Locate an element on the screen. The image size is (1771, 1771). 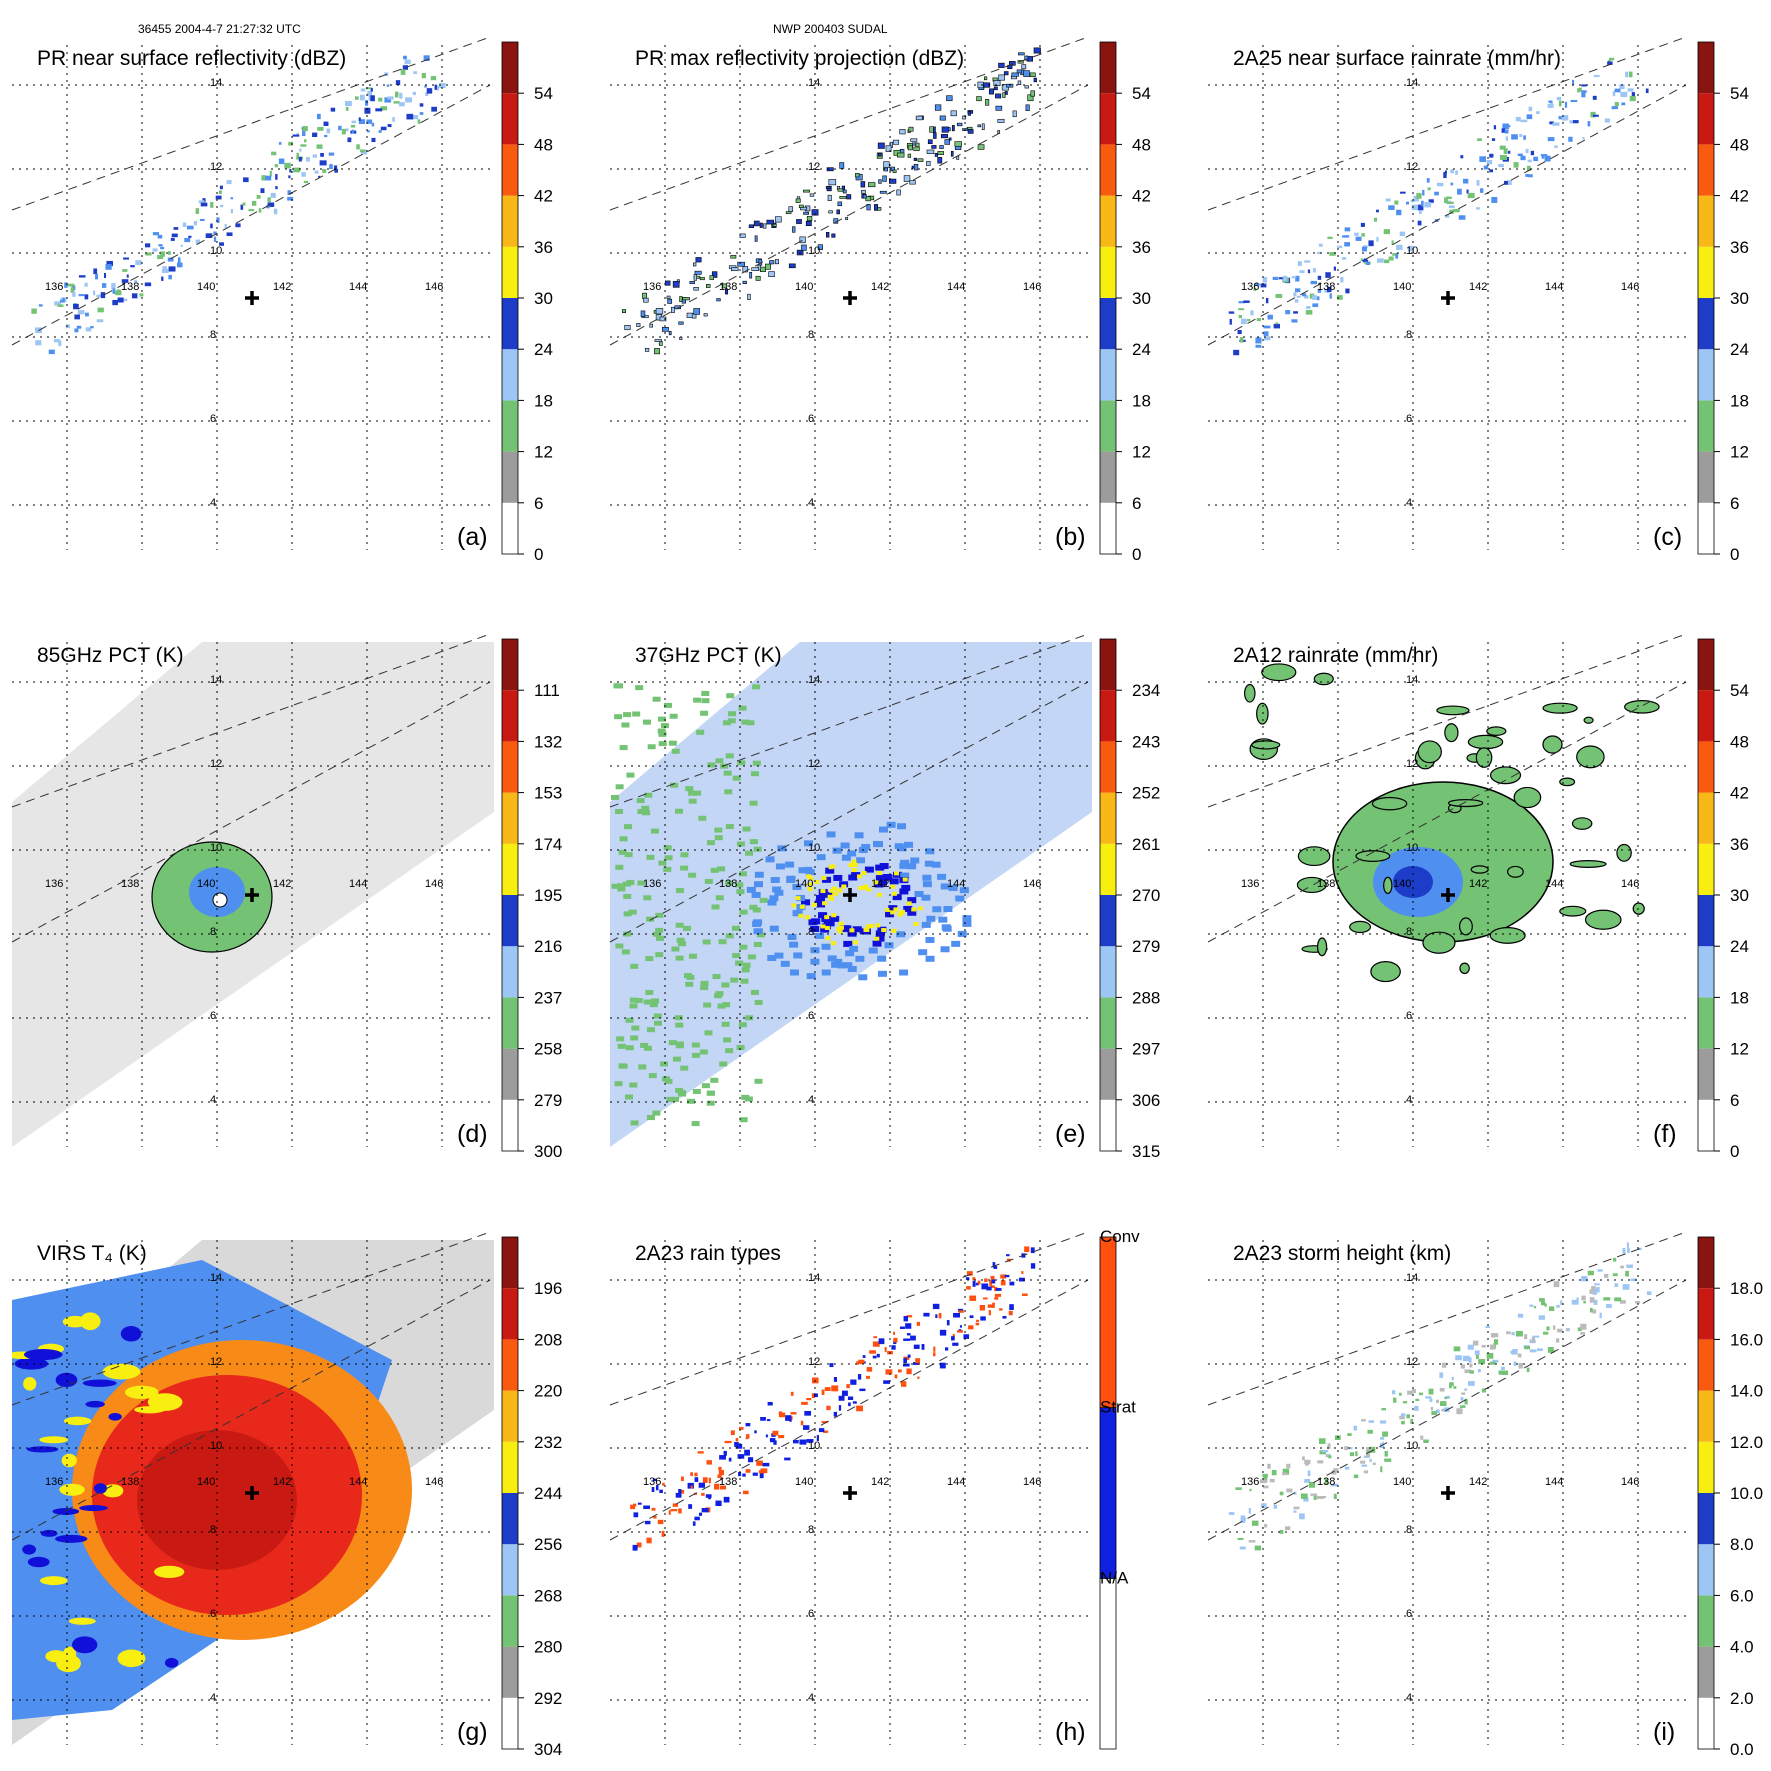
panel-title: 2A12 rainrate (mm/hr) is located at coordinates (1335, 655).